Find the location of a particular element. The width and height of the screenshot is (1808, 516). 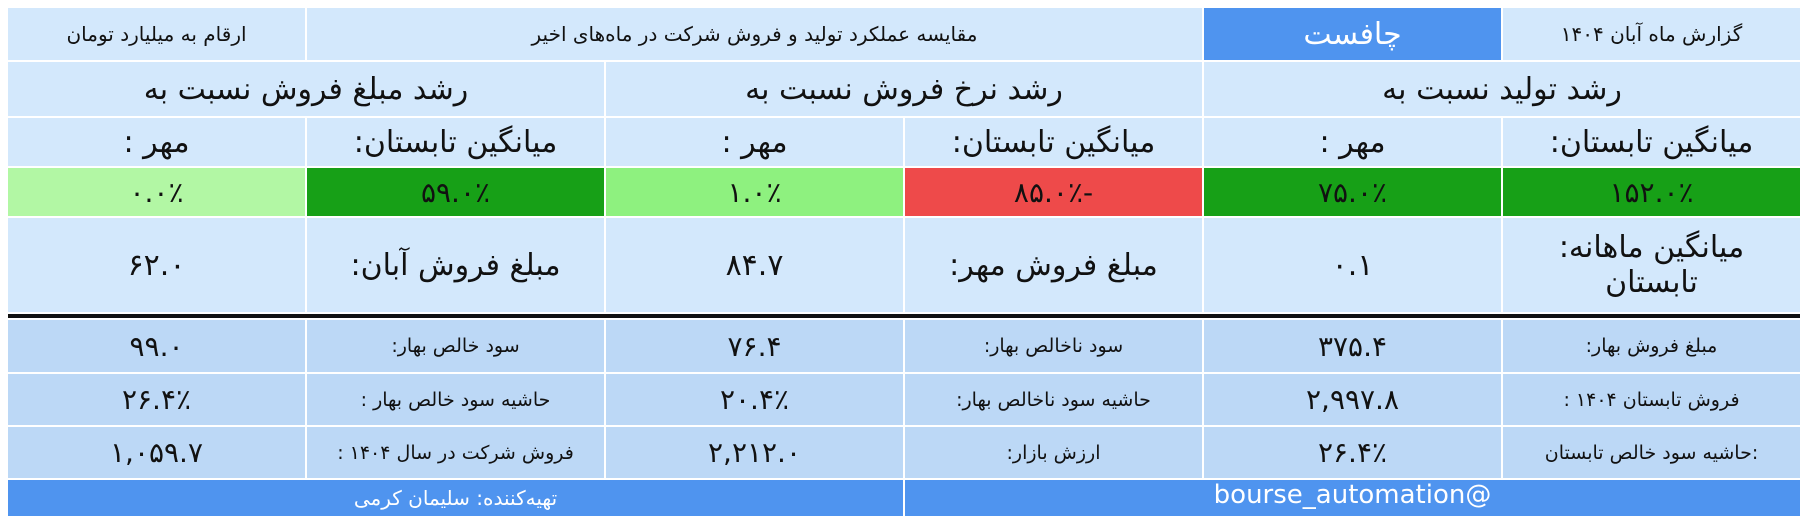

row-value: ۲,۹۹۷.۸ is located at coordinates (1352, 399).